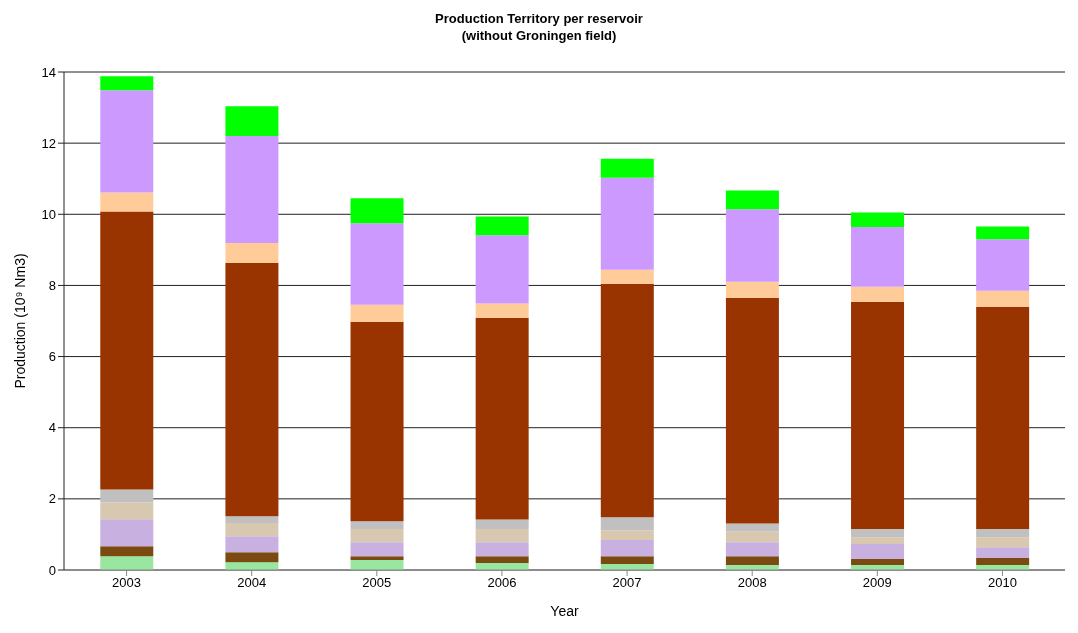 Image resolution: width=1078 pixels, height=633 pixels. I want to click on y-axis-title: Production (10⁹ Nm3), so click(19, 321).